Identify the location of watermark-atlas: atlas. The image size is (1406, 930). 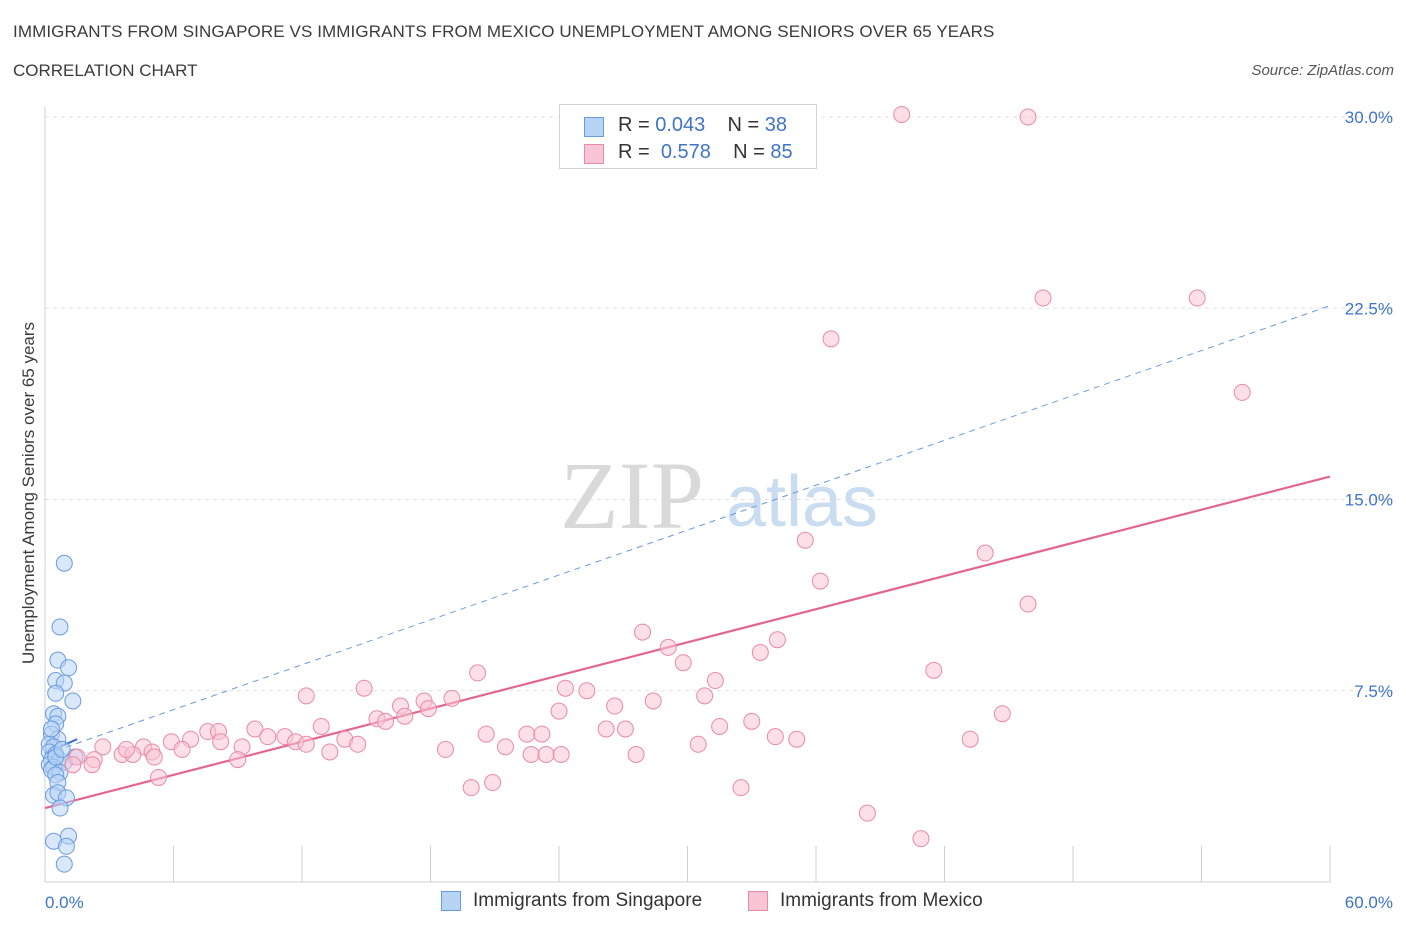
(802, 502).